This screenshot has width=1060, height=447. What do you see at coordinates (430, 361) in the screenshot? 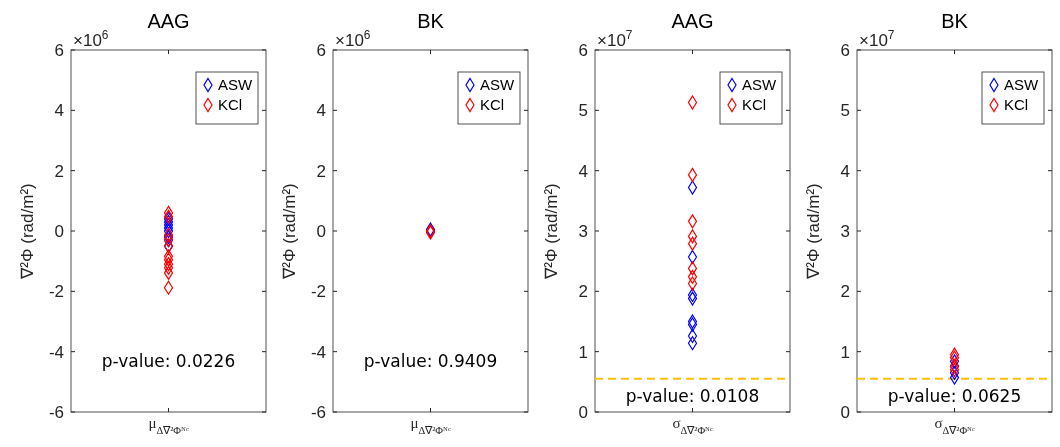
I see `annotation: p-value: 0.9409` at bounding box center [430, 361].